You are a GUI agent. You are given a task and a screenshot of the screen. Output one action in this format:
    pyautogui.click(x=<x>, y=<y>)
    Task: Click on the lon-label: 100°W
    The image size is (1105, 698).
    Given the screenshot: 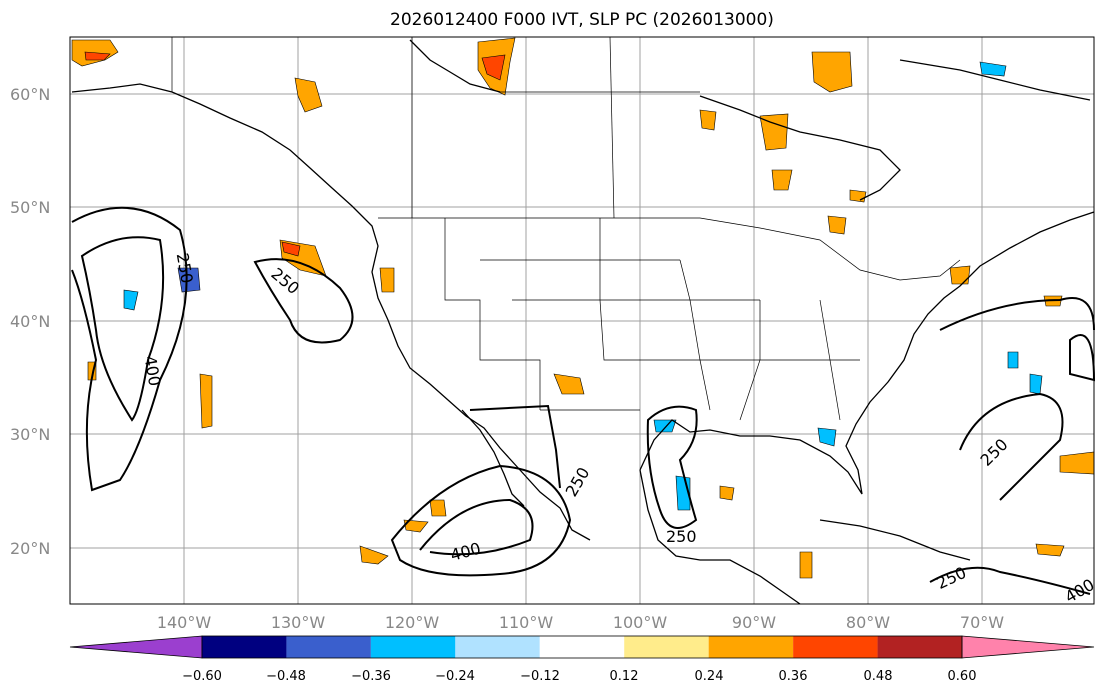 What is the action you would take?
    pyautogui.click(x=640, y=622)
    